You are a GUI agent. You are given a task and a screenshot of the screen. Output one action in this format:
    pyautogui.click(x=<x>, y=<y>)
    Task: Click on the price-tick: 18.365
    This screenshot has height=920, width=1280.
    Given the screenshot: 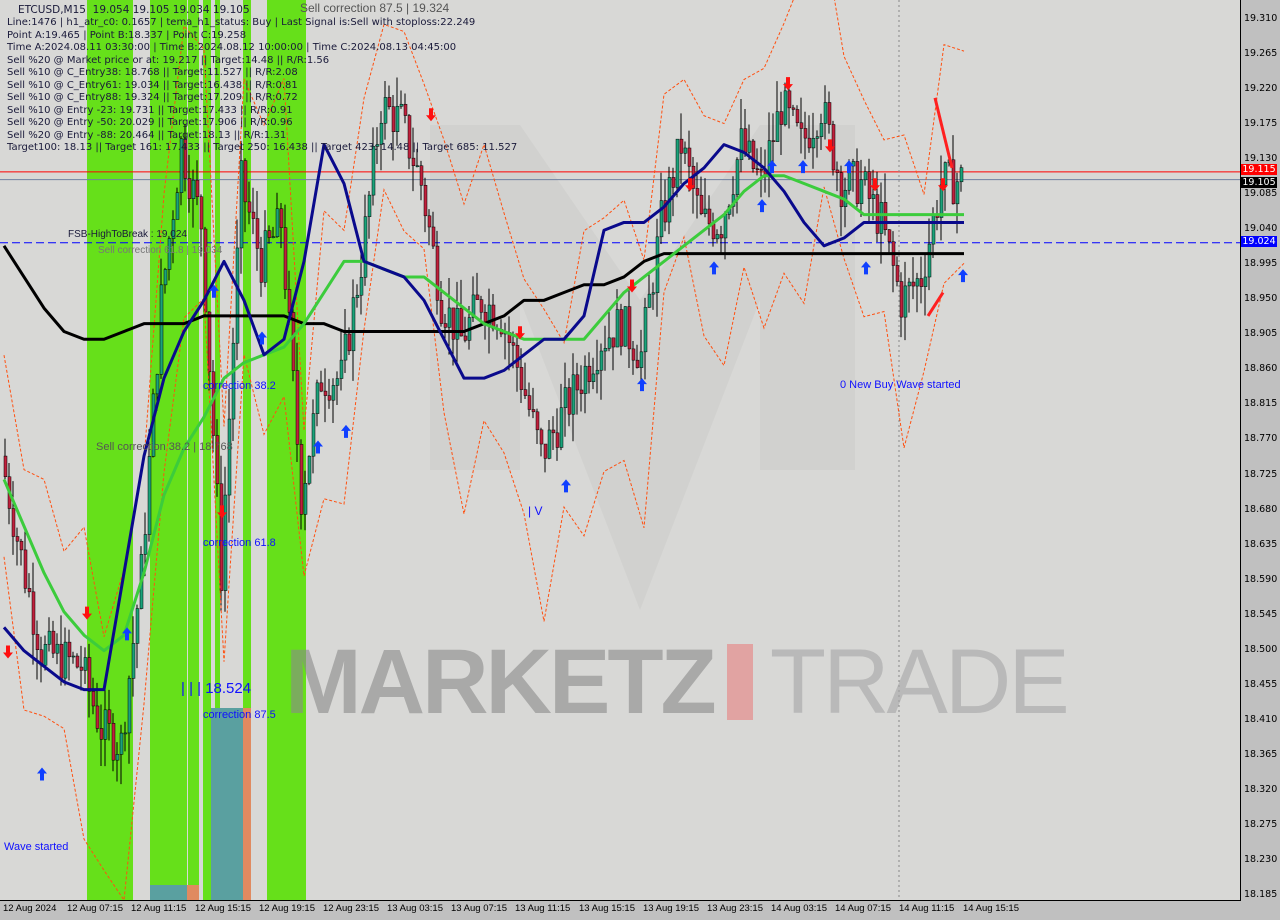 What is the action you would take?
    pyautogui.click(x=1261, y=754)
    